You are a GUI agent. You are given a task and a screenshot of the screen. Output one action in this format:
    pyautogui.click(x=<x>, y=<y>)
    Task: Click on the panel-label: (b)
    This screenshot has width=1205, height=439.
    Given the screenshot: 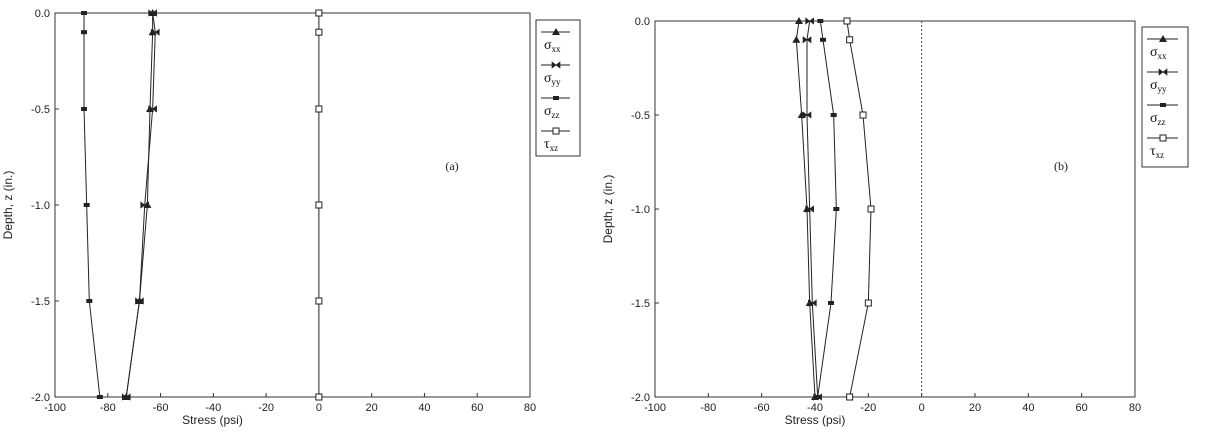 What is the action you would take?
    pyautogui.click(x=1061, y=166)
    